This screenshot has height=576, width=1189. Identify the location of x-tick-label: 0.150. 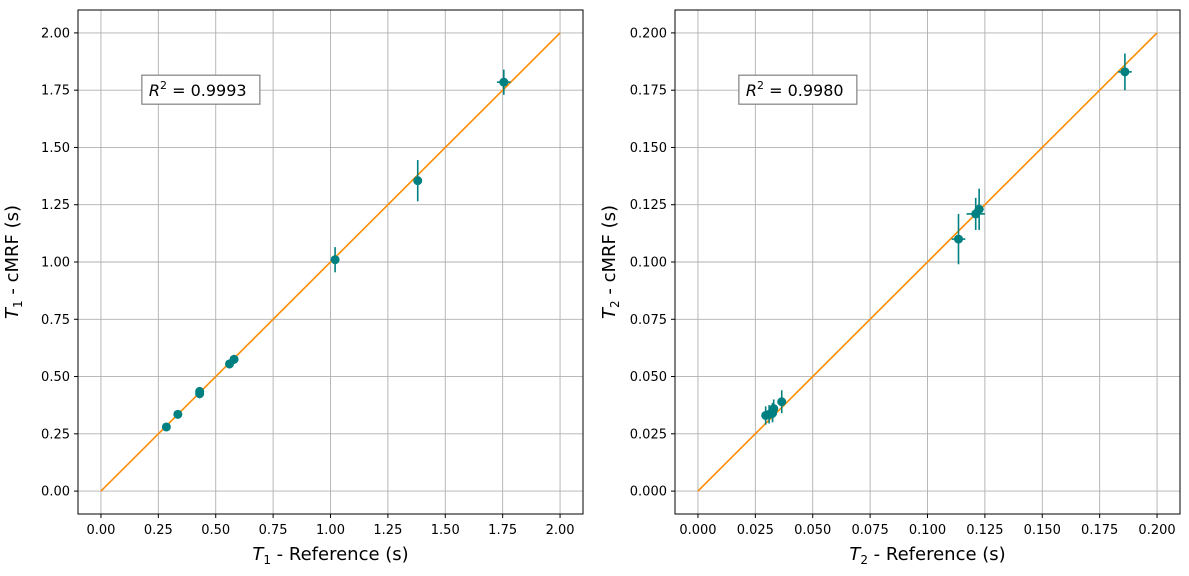
(1042, 530).